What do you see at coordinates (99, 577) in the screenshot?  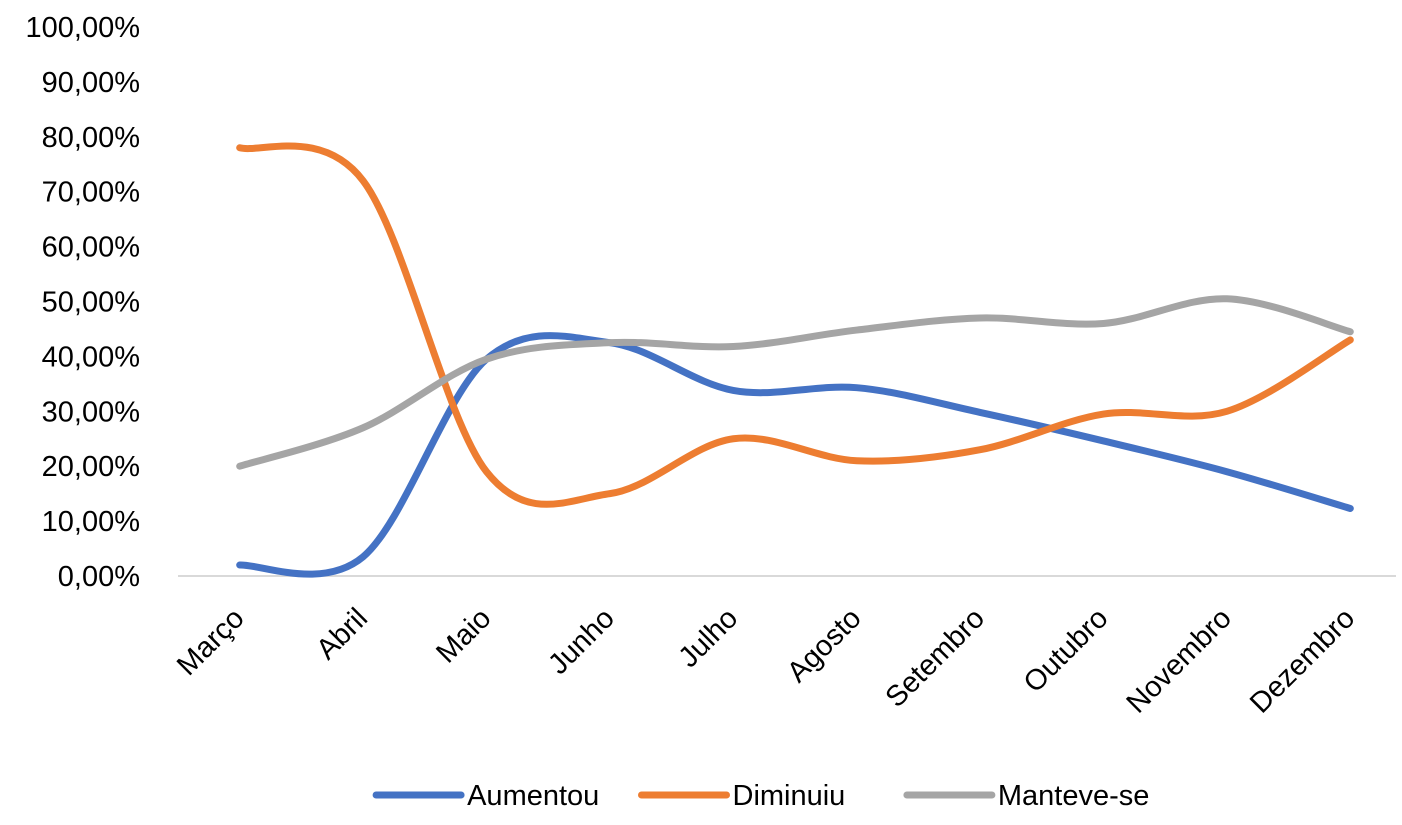 I see `y-tick-label: 0,00%` at bounding box center [99, 577].